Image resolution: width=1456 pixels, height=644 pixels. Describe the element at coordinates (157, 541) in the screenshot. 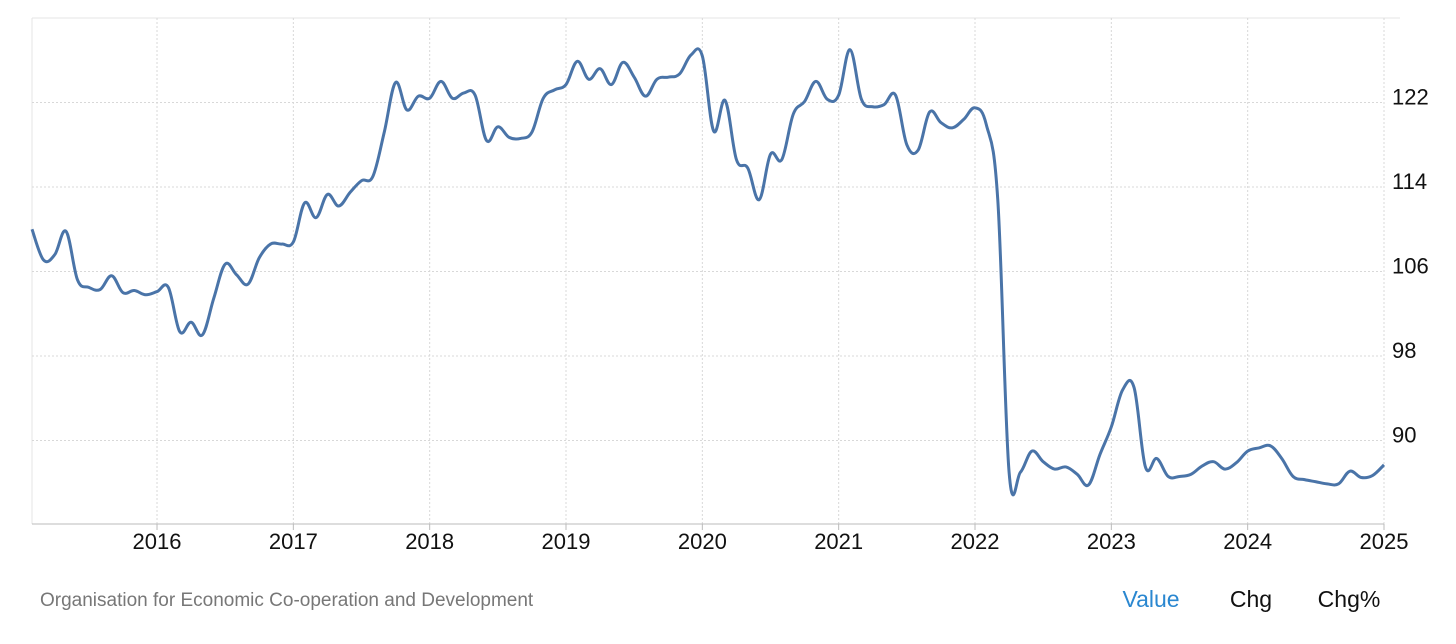

I see `x-tick-label: 2016` at that location.